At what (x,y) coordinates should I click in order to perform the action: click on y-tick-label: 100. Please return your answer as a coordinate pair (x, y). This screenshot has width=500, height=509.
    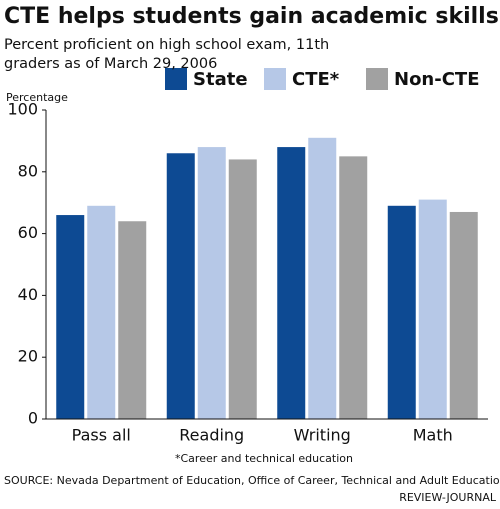
    Looking at the image, I should click on (22, 109).